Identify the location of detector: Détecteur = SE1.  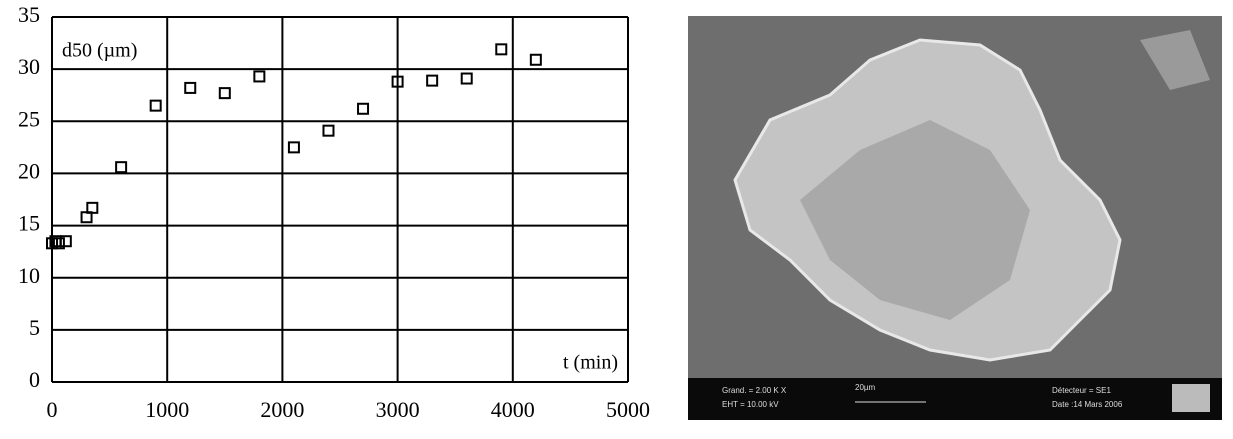
(1081, 390).